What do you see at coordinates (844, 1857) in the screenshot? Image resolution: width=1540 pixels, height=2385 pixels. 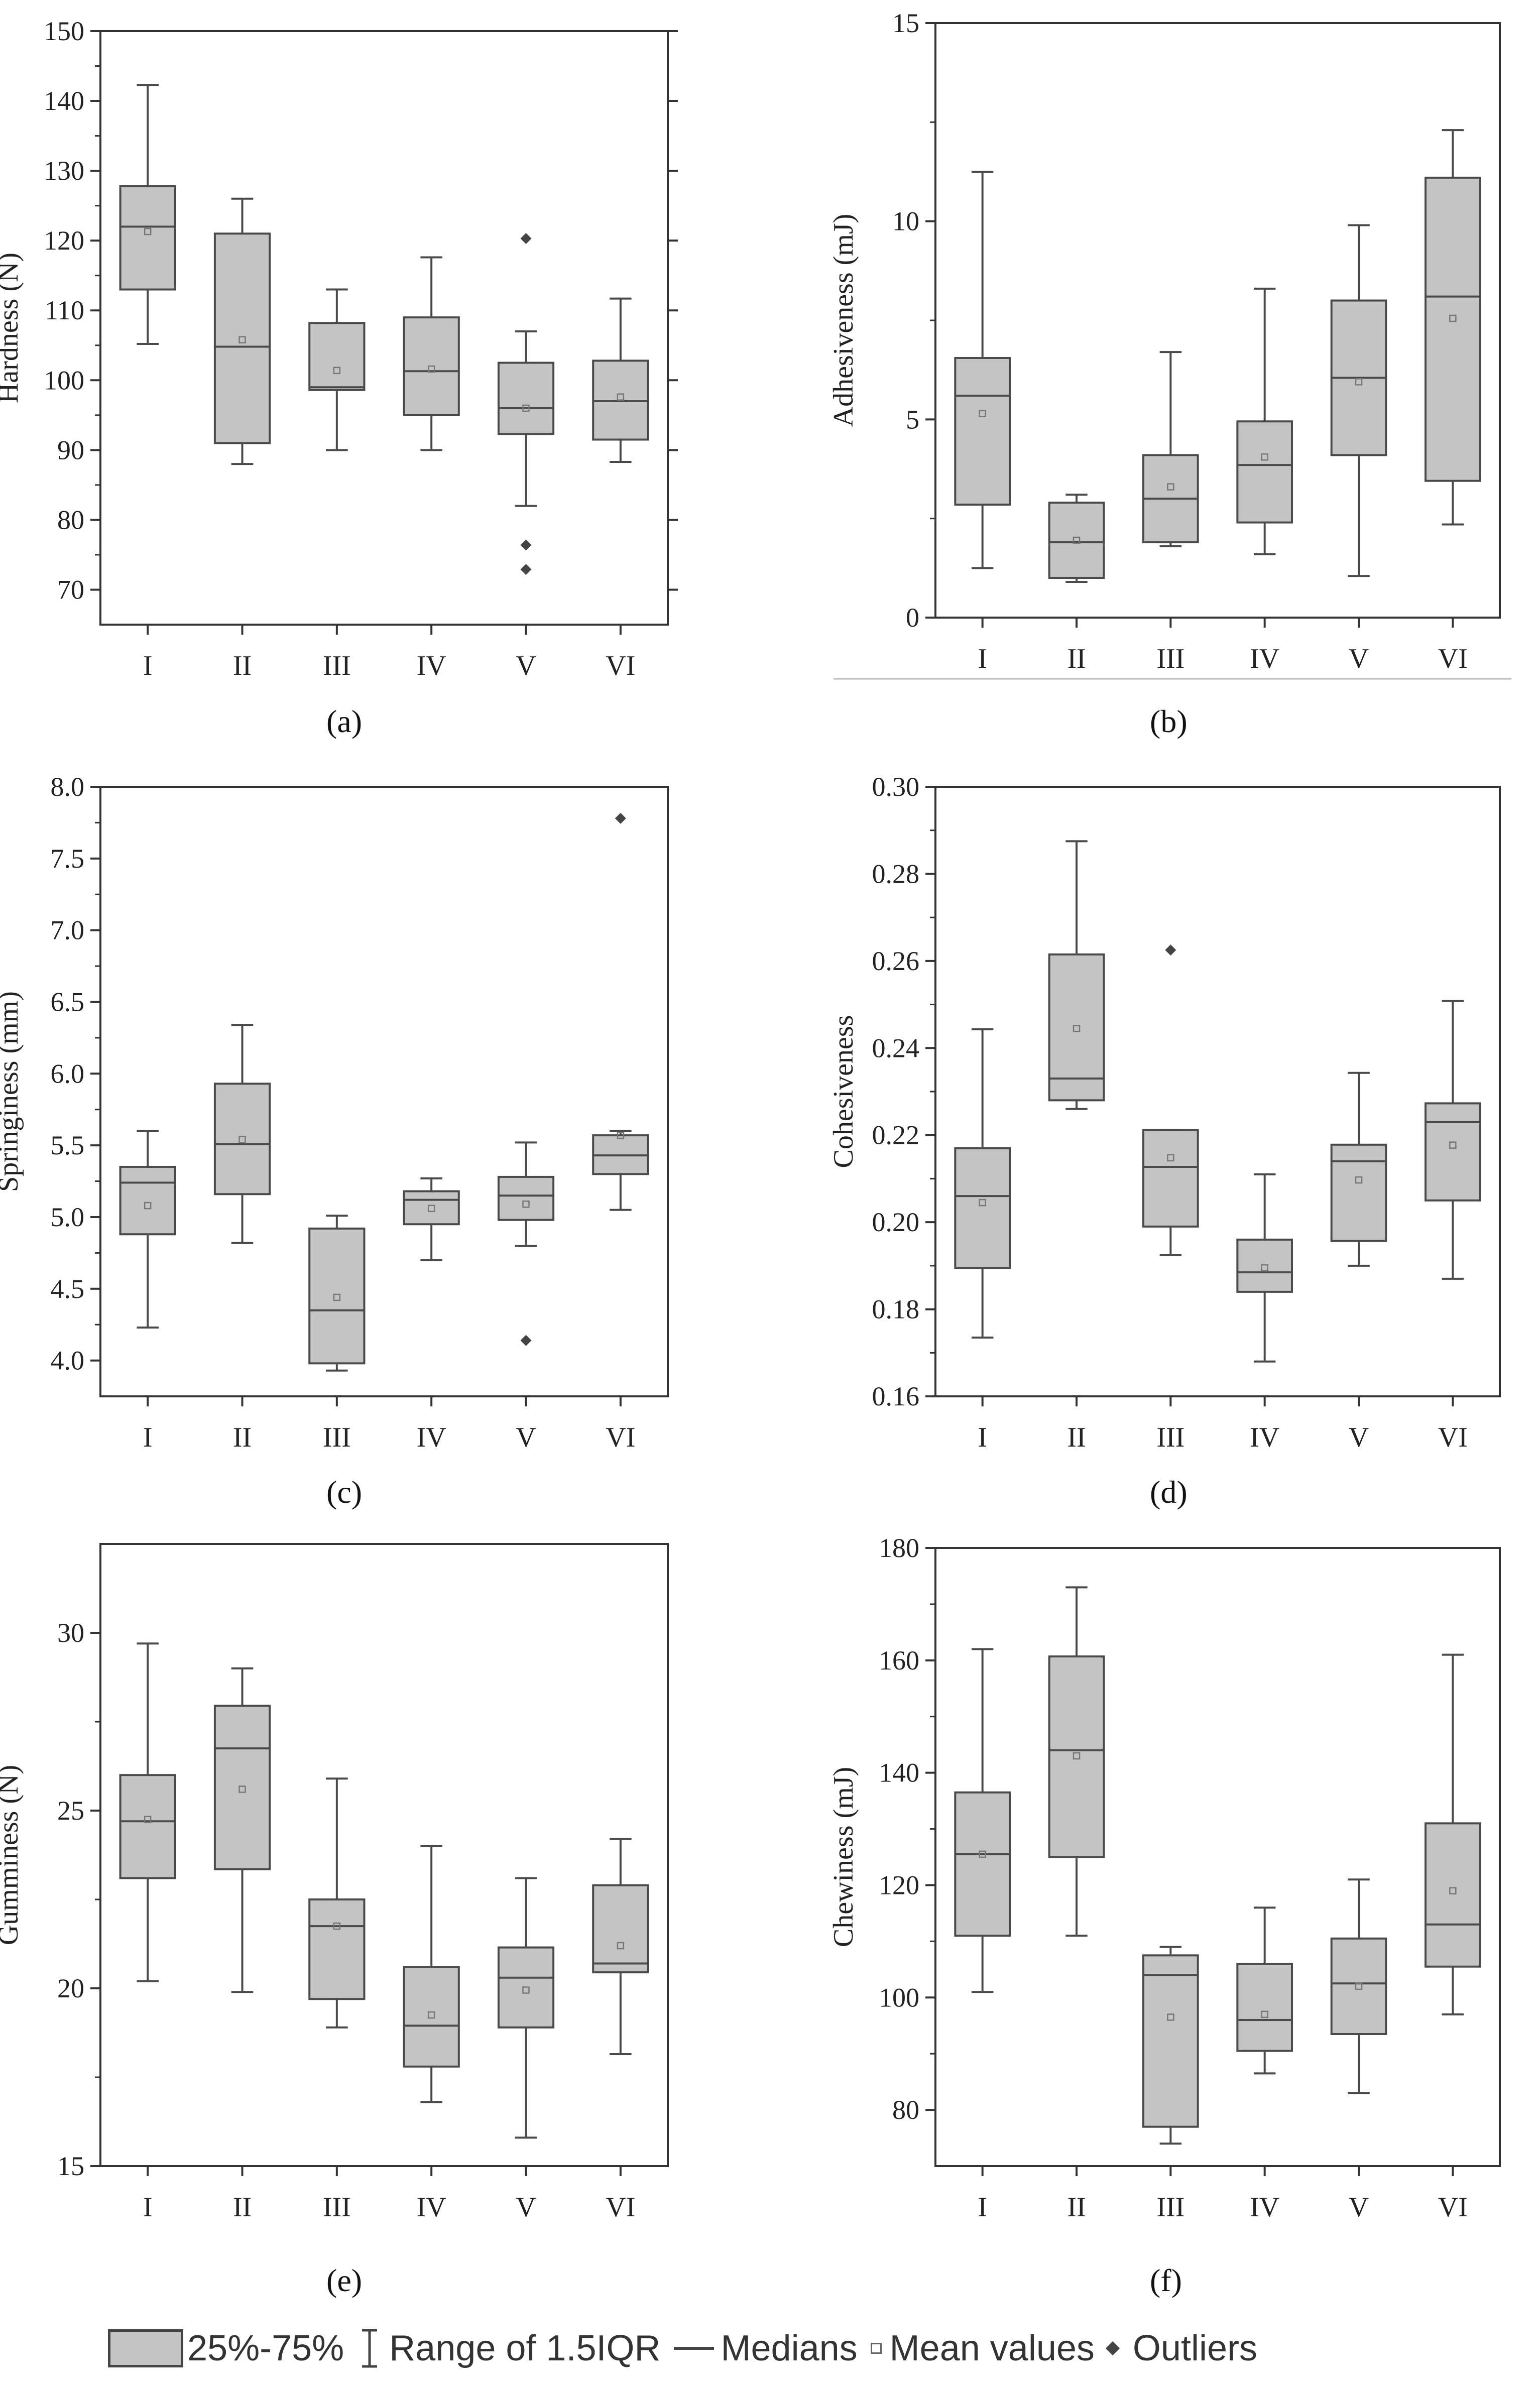 I see `y-axis-label: Chewiness (mJ)` at bounding box center [844, 1857].